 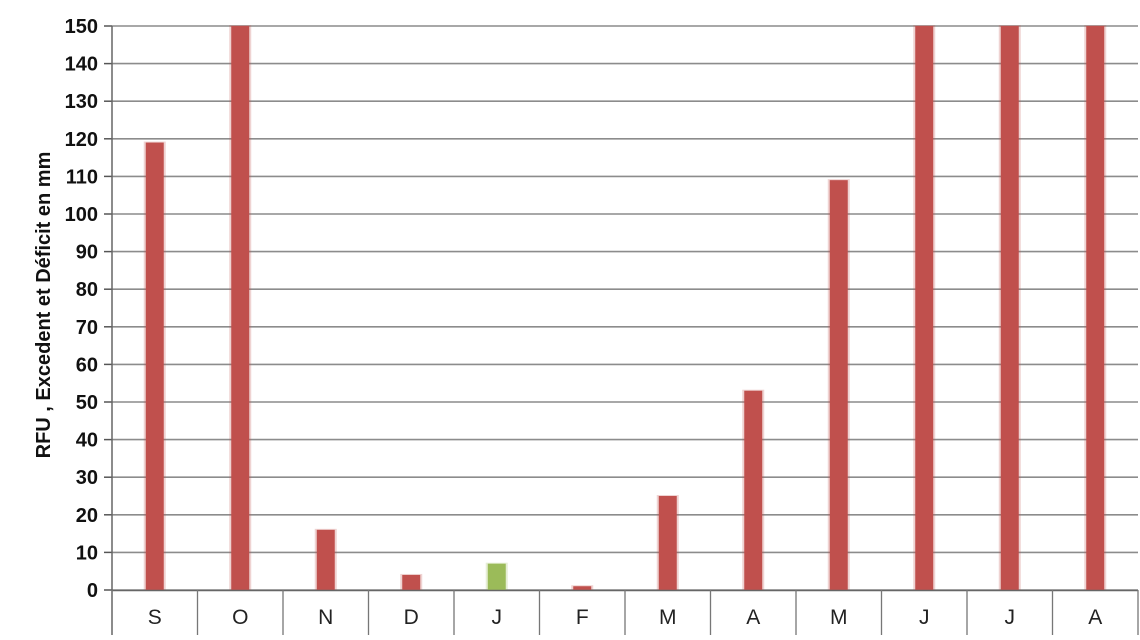 What do you see at coordinates (87, 328) in the screenshot?
I see `y-tick-label: 70` at bounding box center [87, 328].